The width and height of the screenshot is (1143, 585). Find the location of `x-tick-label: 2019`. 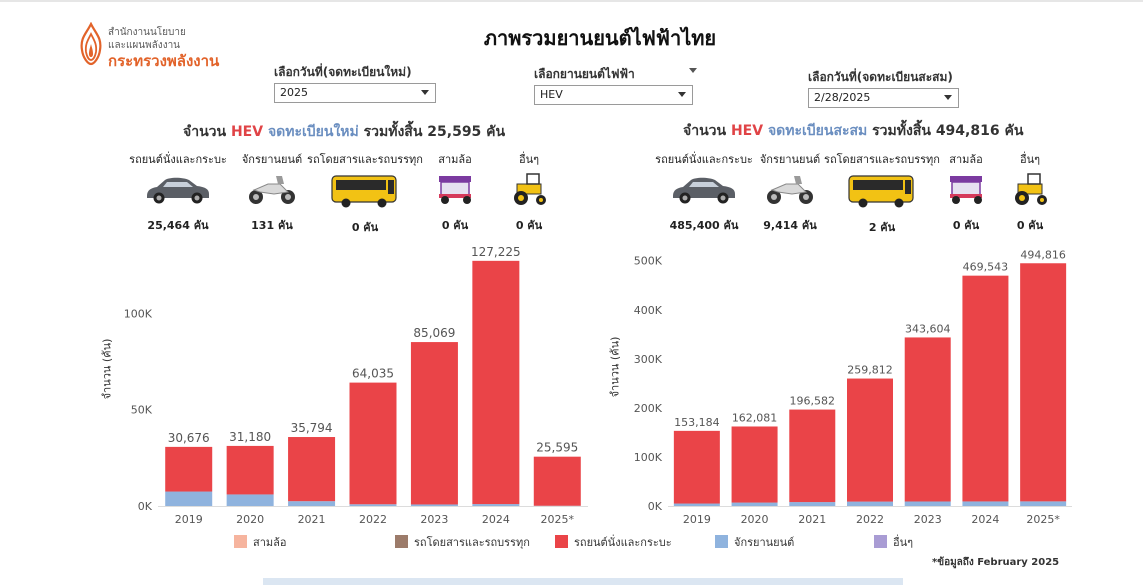

x-tick-label: 2019 is located at coordinates (189, 519).